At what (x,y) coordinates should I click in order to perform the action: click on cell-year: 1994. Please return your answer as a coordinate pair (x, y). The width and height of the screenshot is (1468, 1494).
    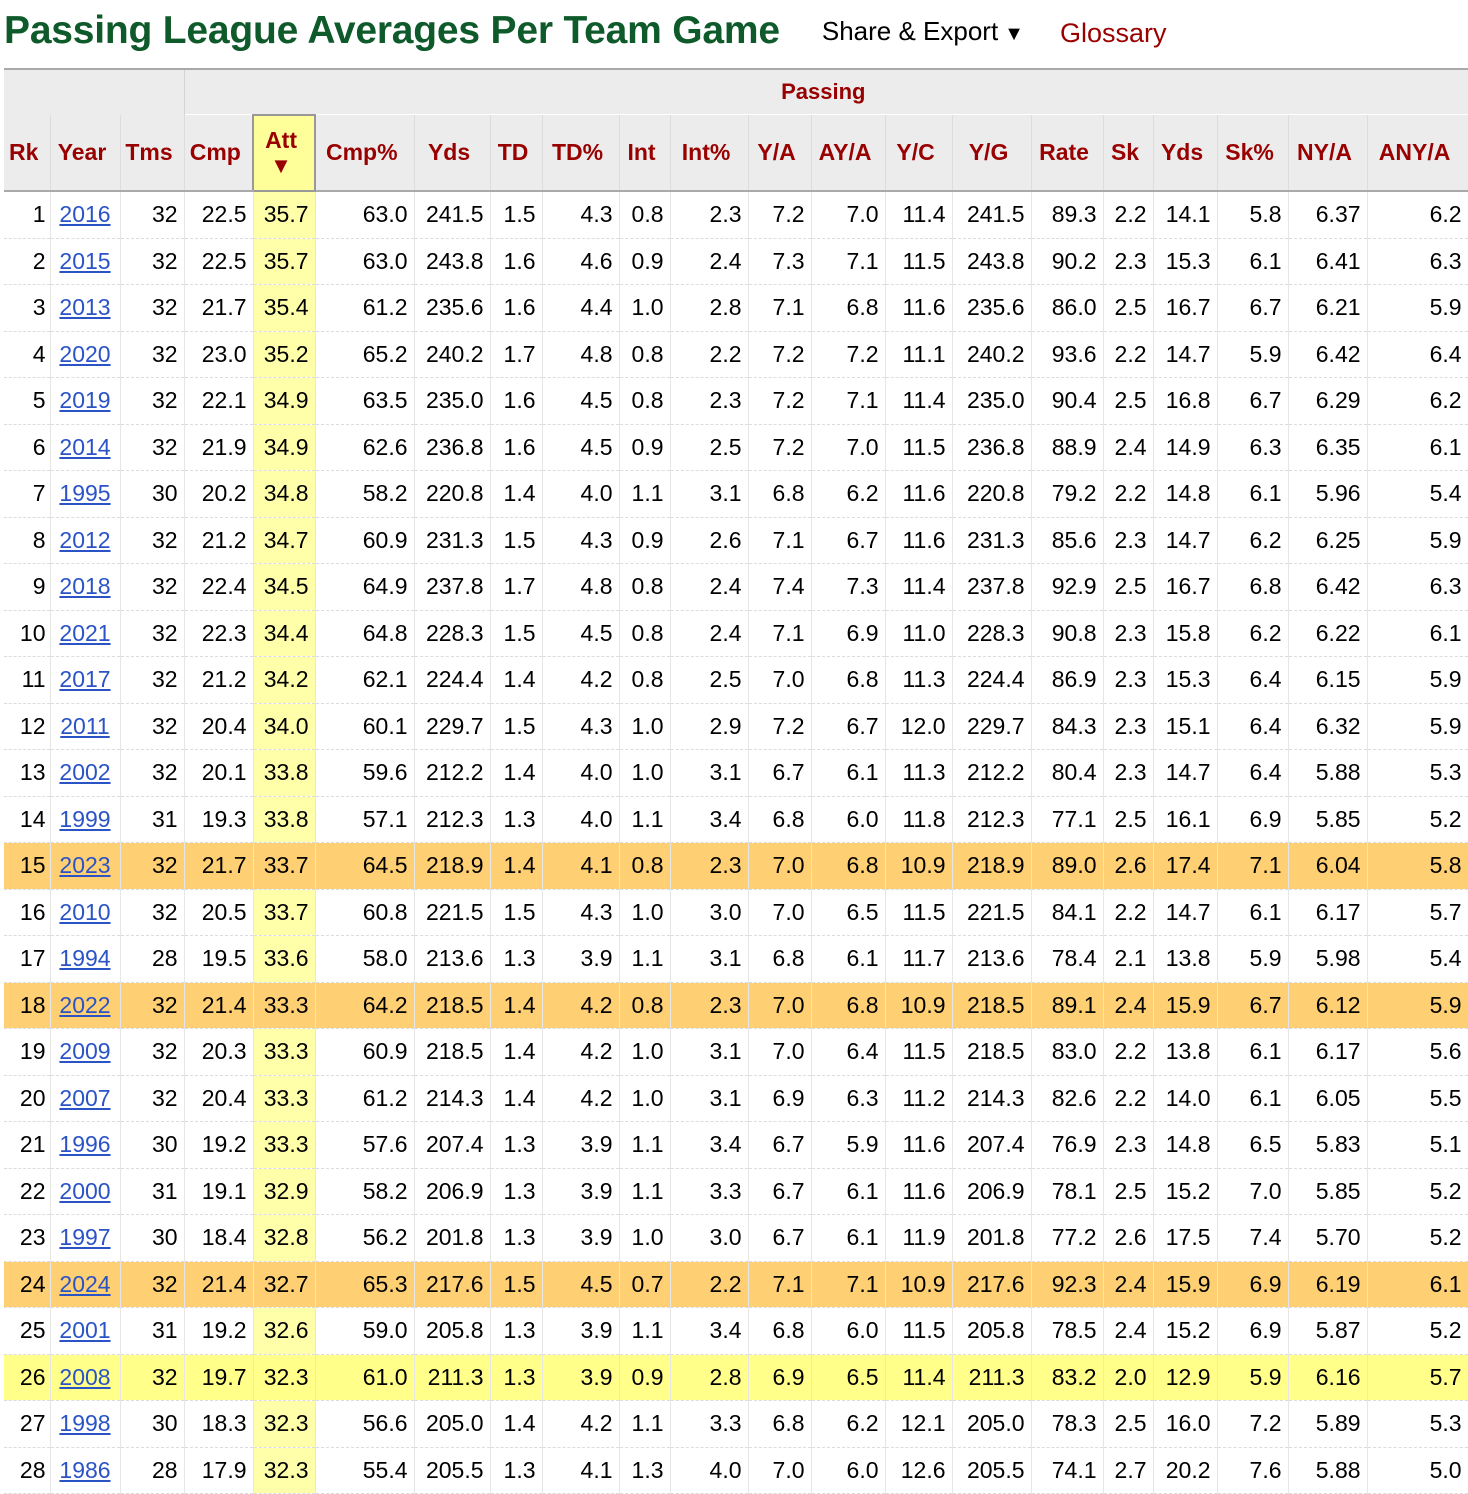
    Looking at the image, I should click on (85, 959).